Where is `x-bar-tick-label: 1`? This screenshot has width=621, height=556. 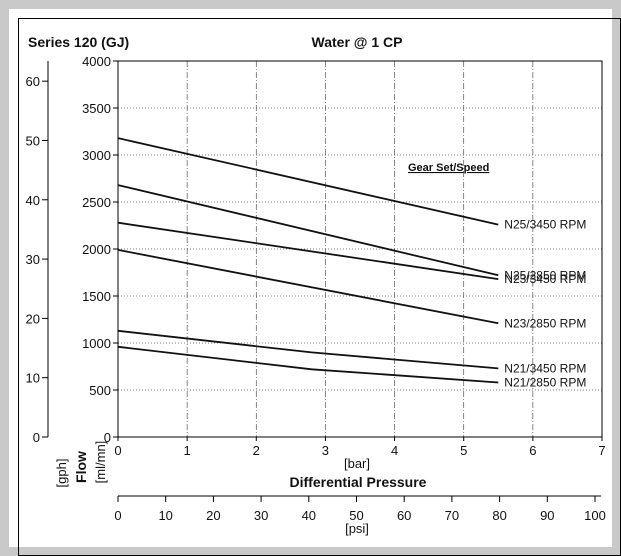 x-bar-tick-label: 1 is located at coordinates (187, 450).